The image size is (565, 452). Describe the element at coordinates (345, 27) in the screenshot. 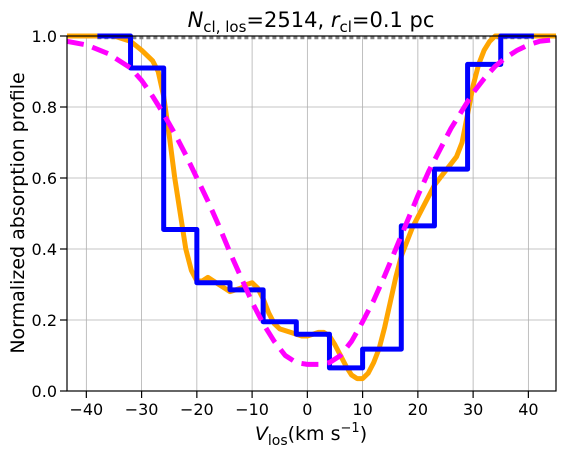

I see `title-r-subscript: cl` at that location.